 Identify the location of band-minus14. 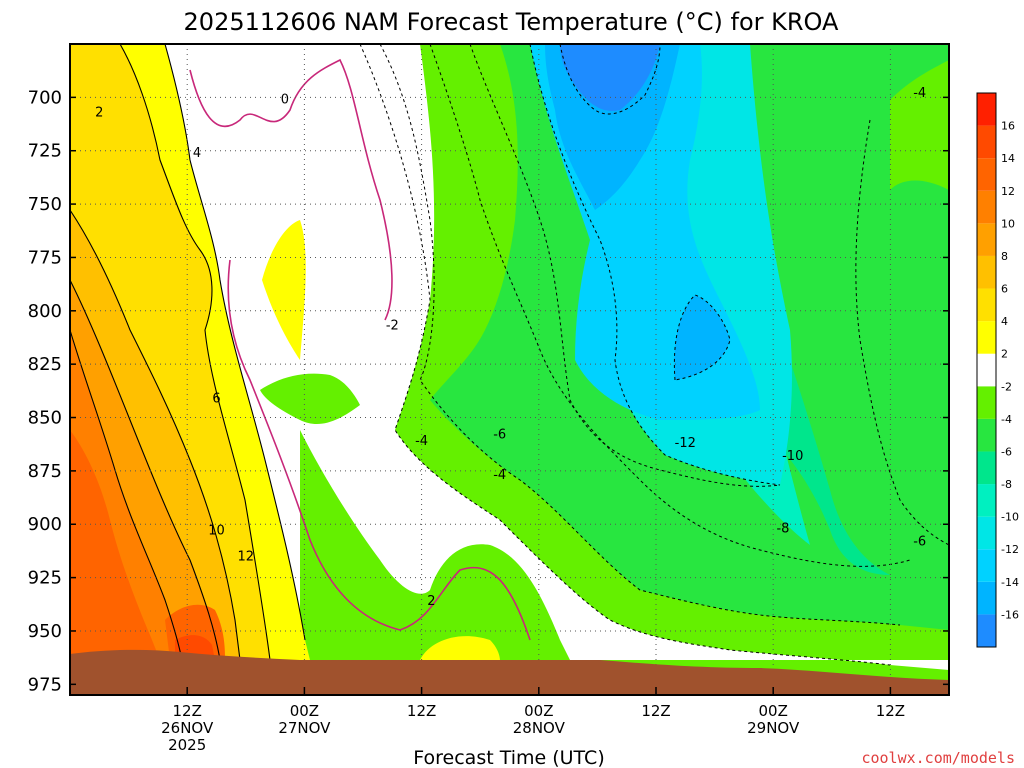
(637, 212).